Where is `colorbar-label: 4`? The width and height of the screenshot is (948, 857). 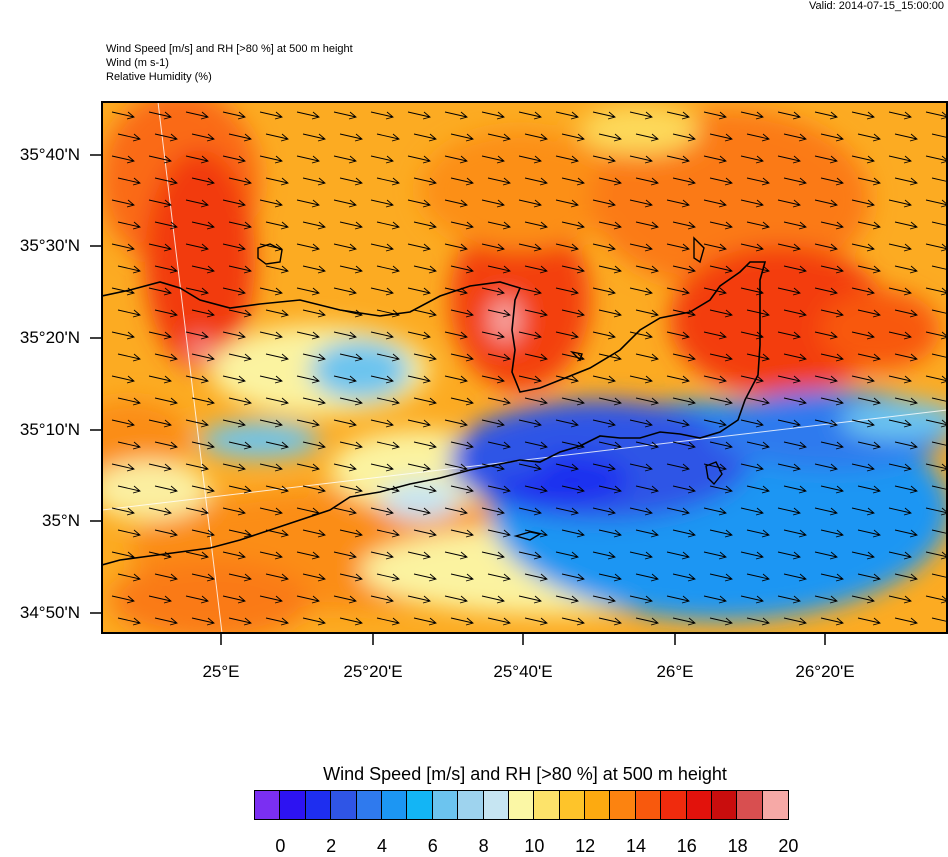
colorbar-label: 4 is located at coordinates (381, 846).